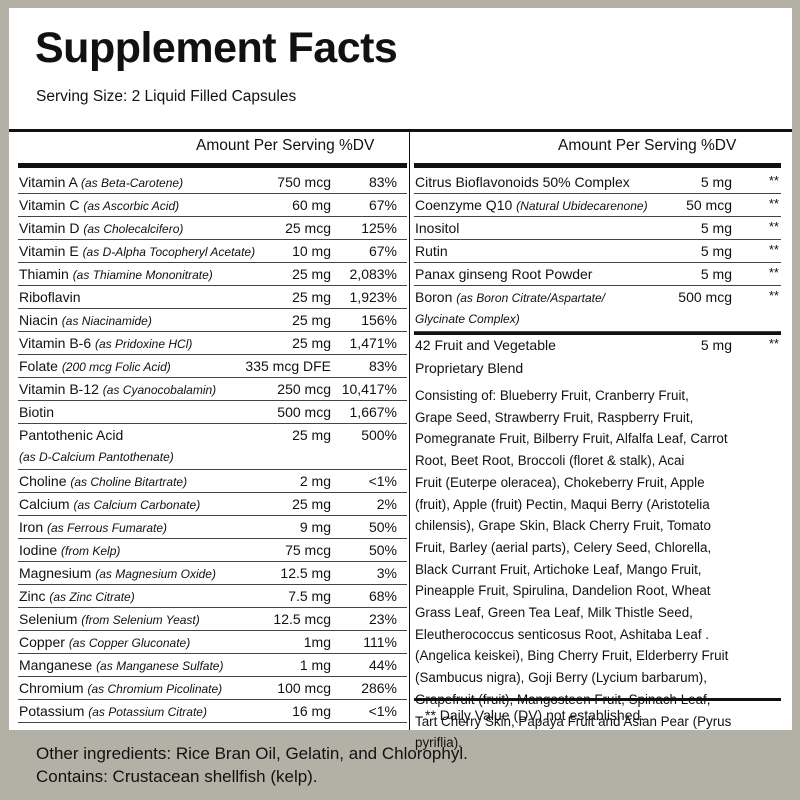 This screenshot has height=800, width=800. I want to click on nutrient-source: (as Niacinamide), so click(106, 321).